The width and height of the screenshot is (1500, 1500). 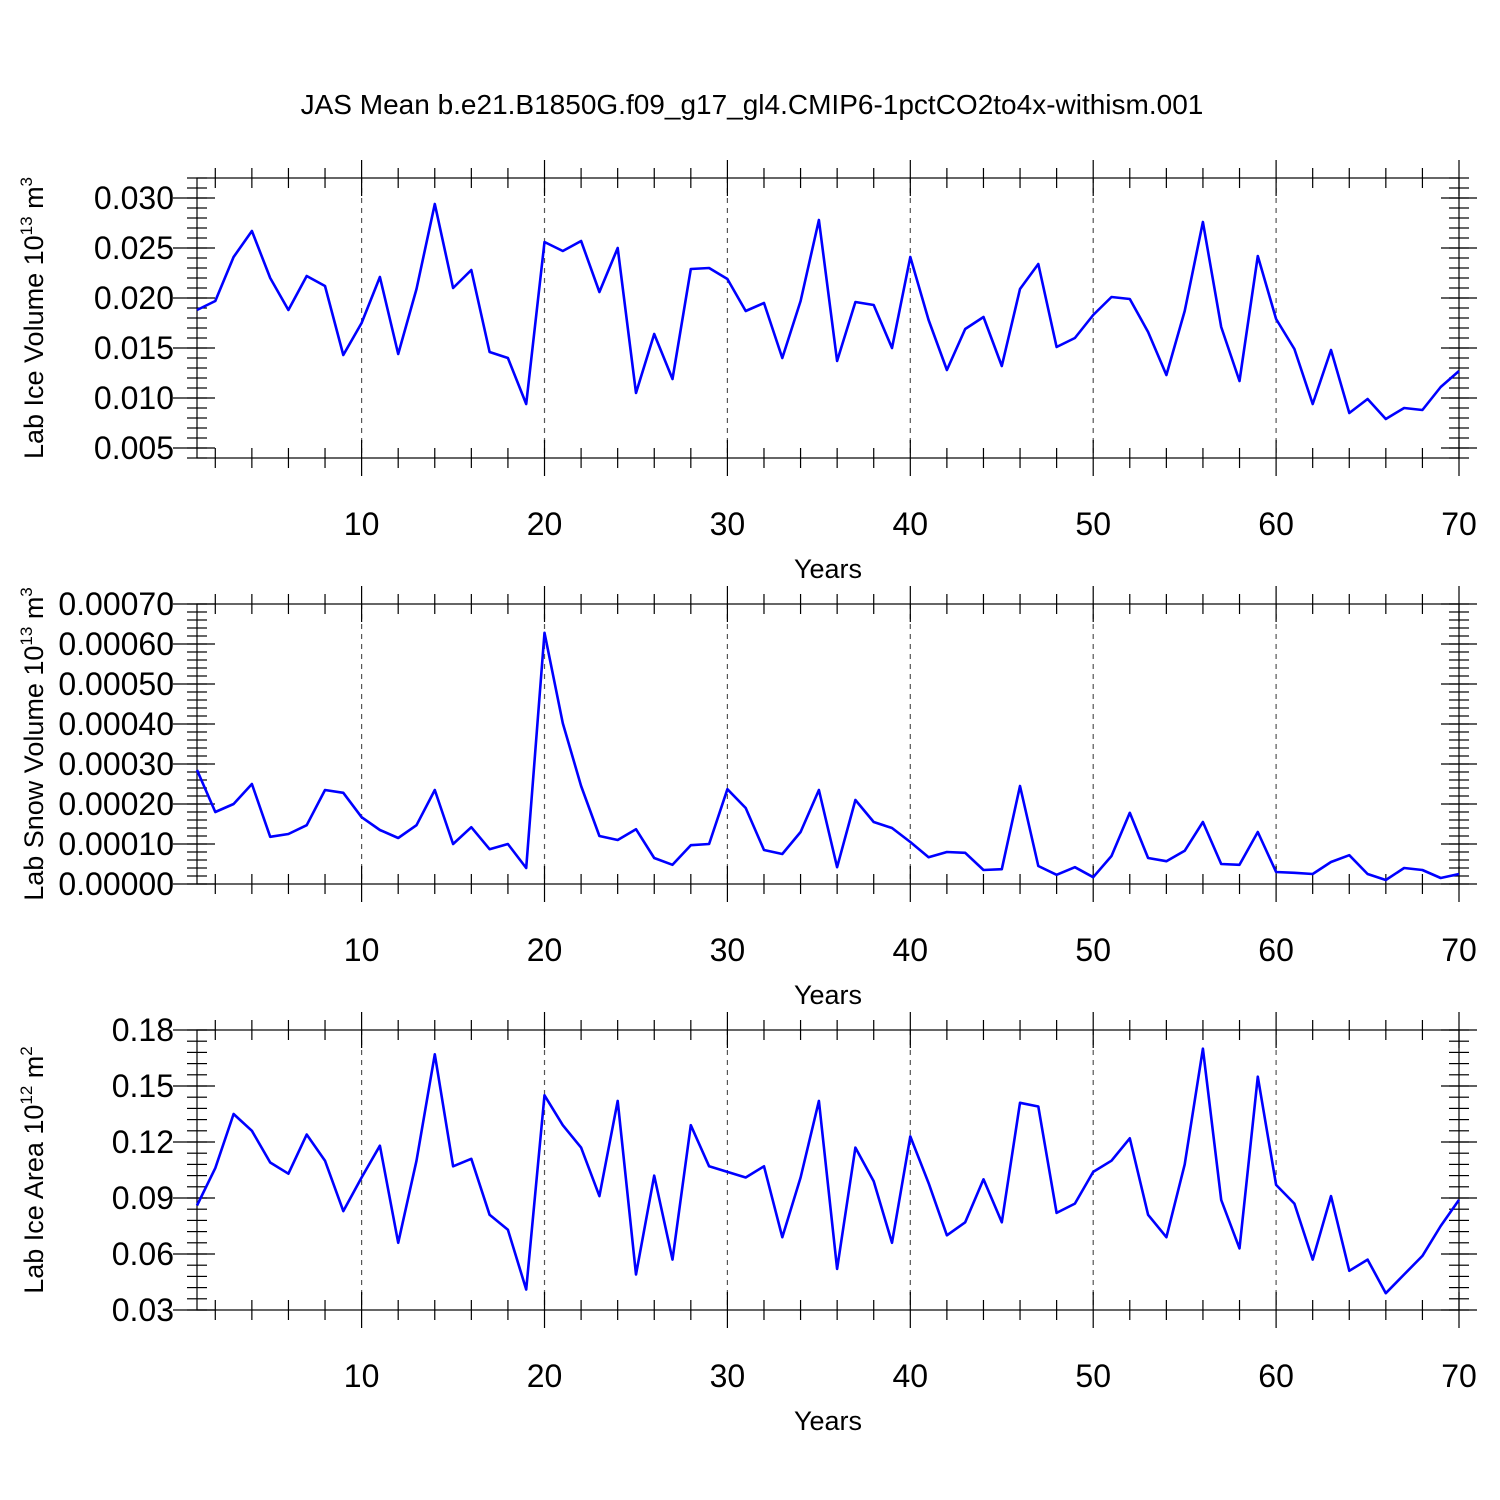 What do you see at coordinates (116, 884) in the screenshot?
I see `y-tick-label: 0.00000` at bounding box center [116, 884].